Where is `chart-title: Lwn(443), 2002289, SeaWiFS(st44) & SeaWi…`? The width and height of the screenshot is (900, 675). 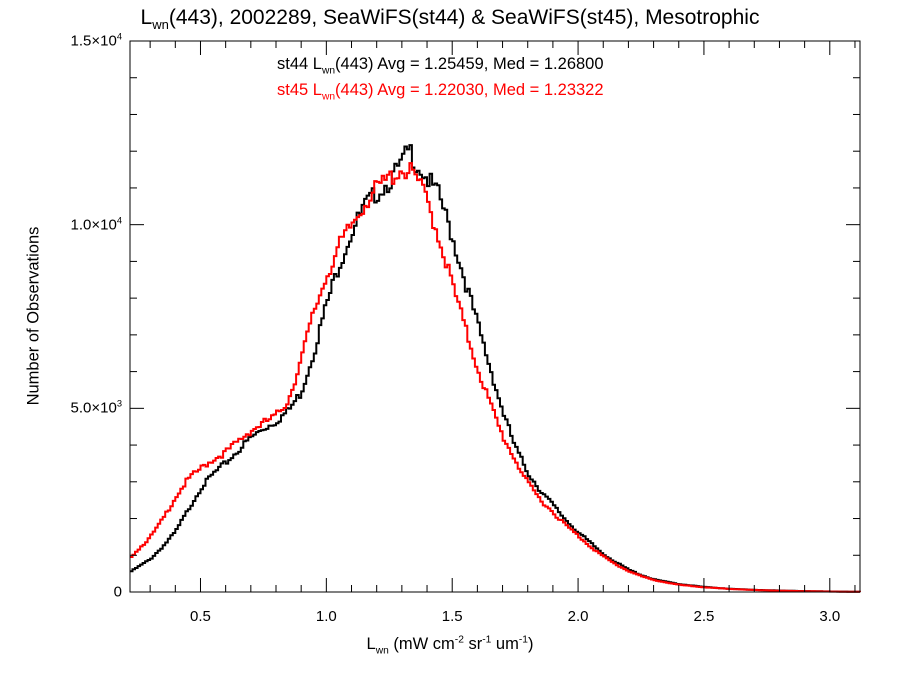 chart-title: Lwn(443), 2002289, SeaWiFS(st44) & SeaWi… is located at coordinates (450, 19).